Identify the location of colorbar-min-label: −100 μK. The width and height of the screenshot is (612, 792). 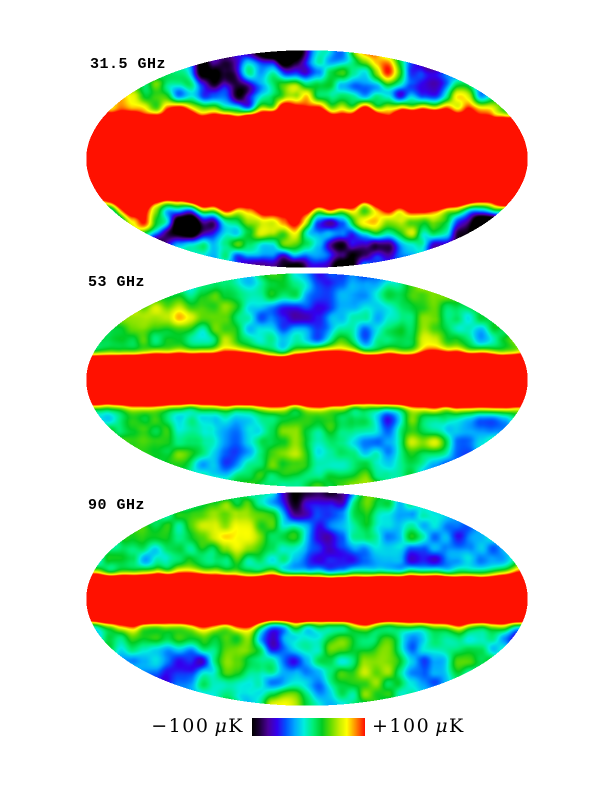
(161, 726).